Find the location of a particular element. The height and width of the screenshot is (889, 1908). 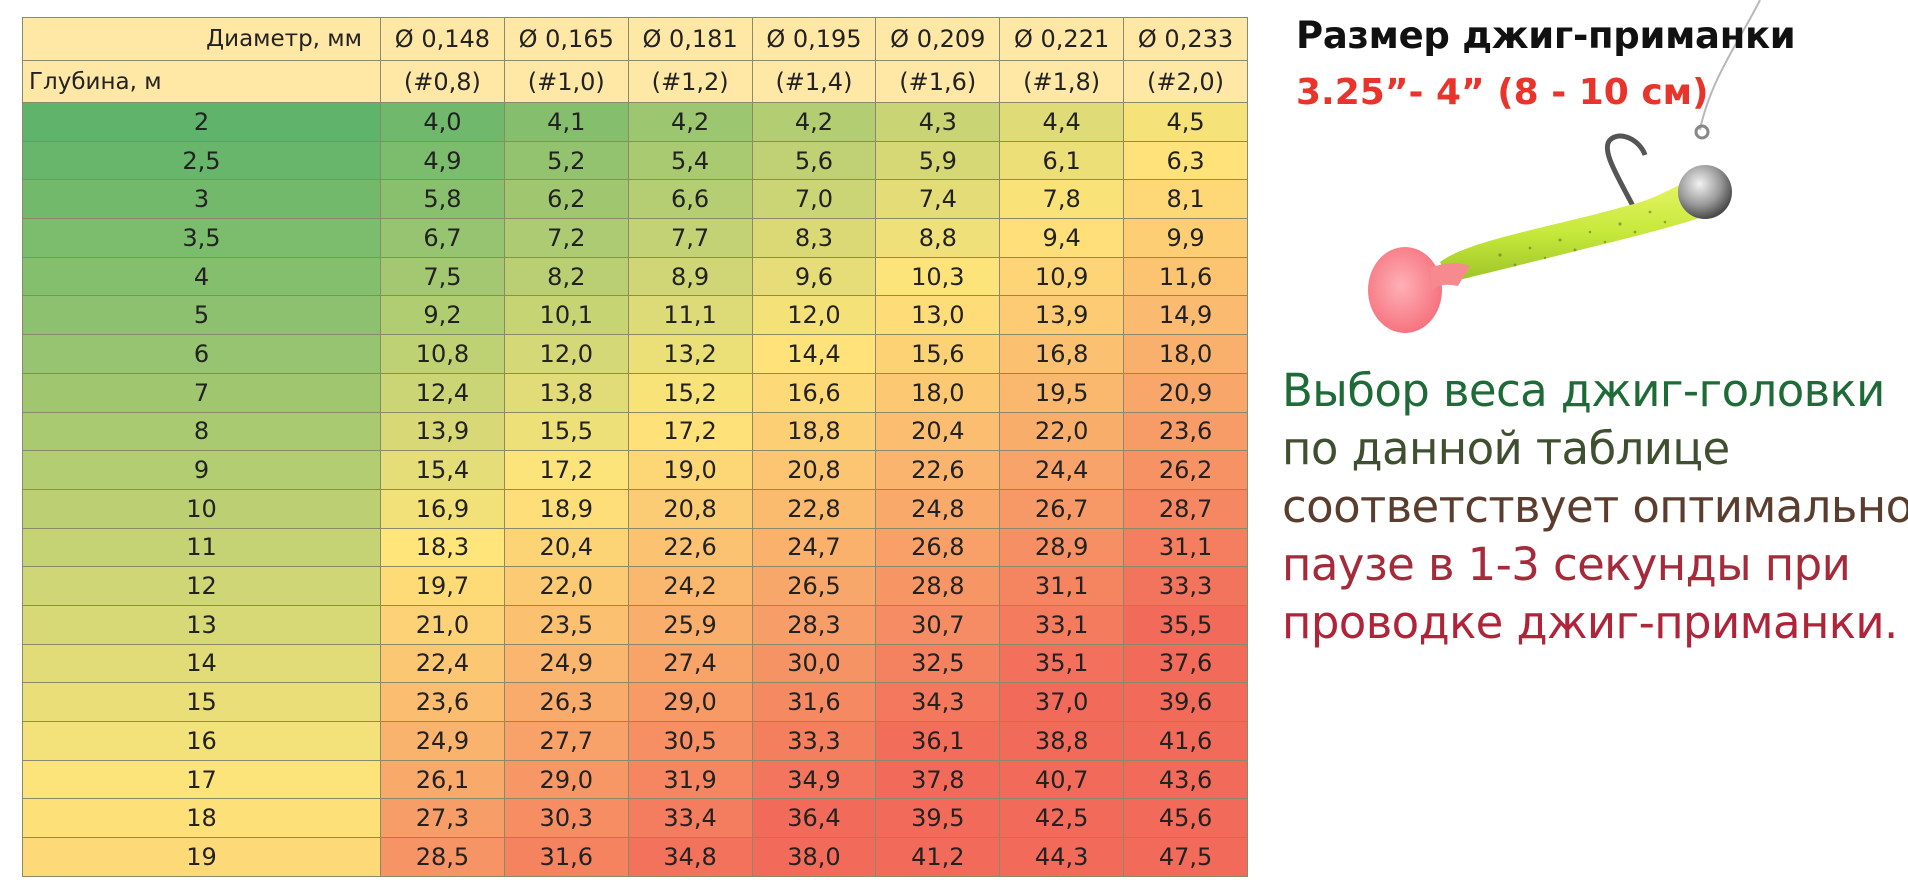

weight-cell: 18,0 is located at coordinates (1185, 354).